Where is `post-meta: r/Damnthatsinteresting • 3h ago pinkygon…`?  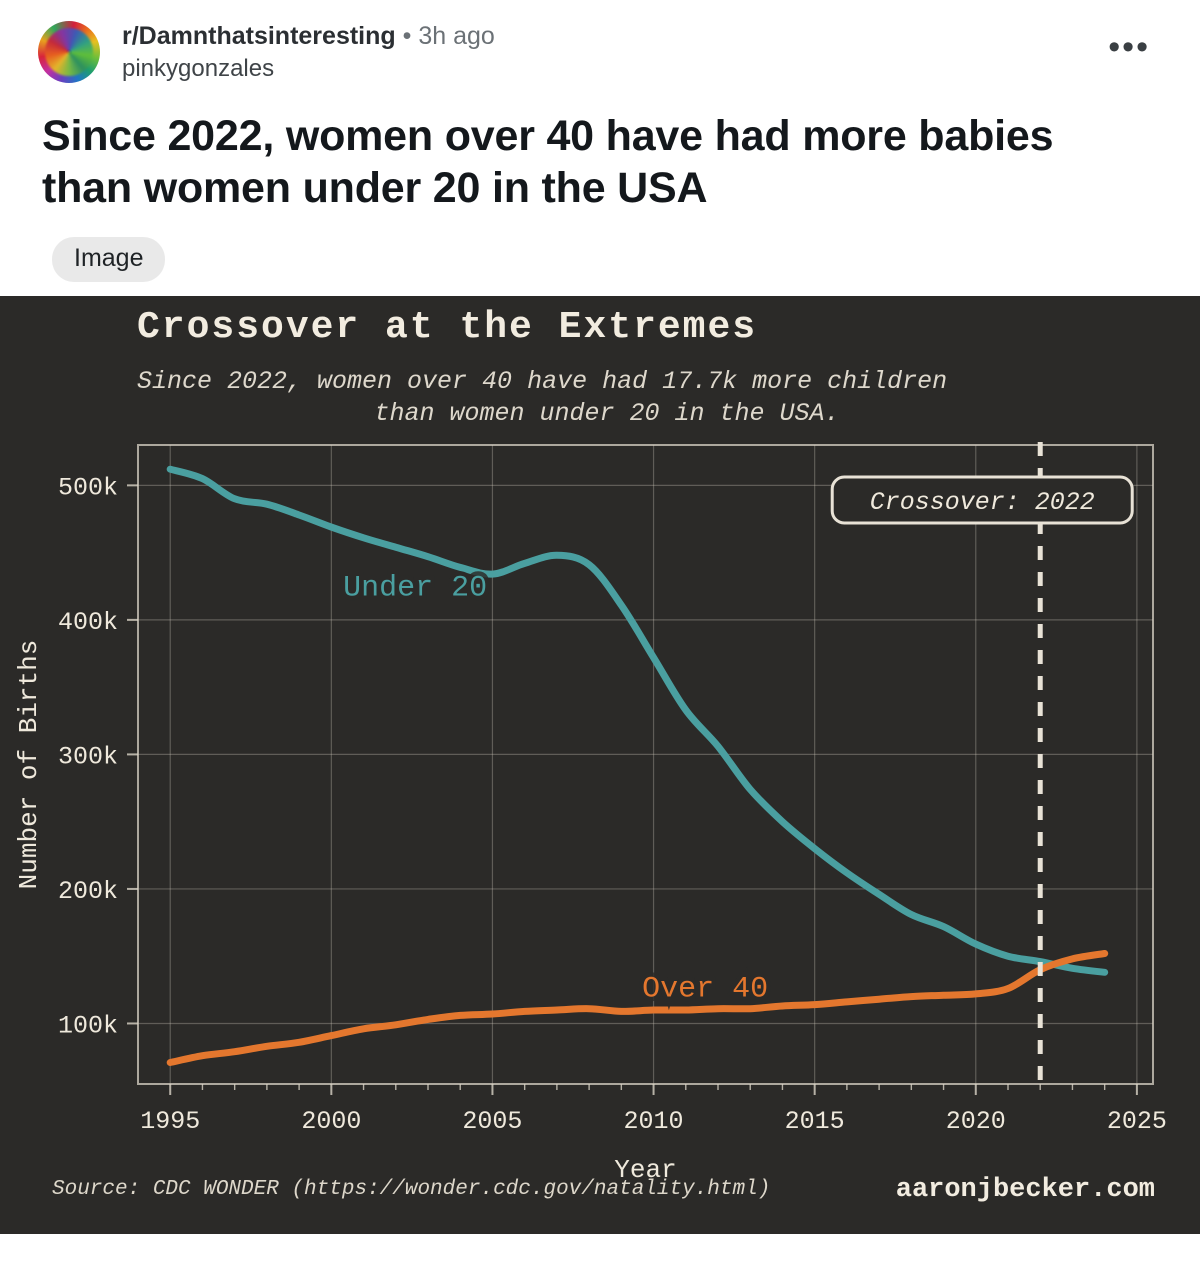
post-meta: r/Damnthatsinteresting • 3h ago pinkygon… is located at coordinates (308, 51).